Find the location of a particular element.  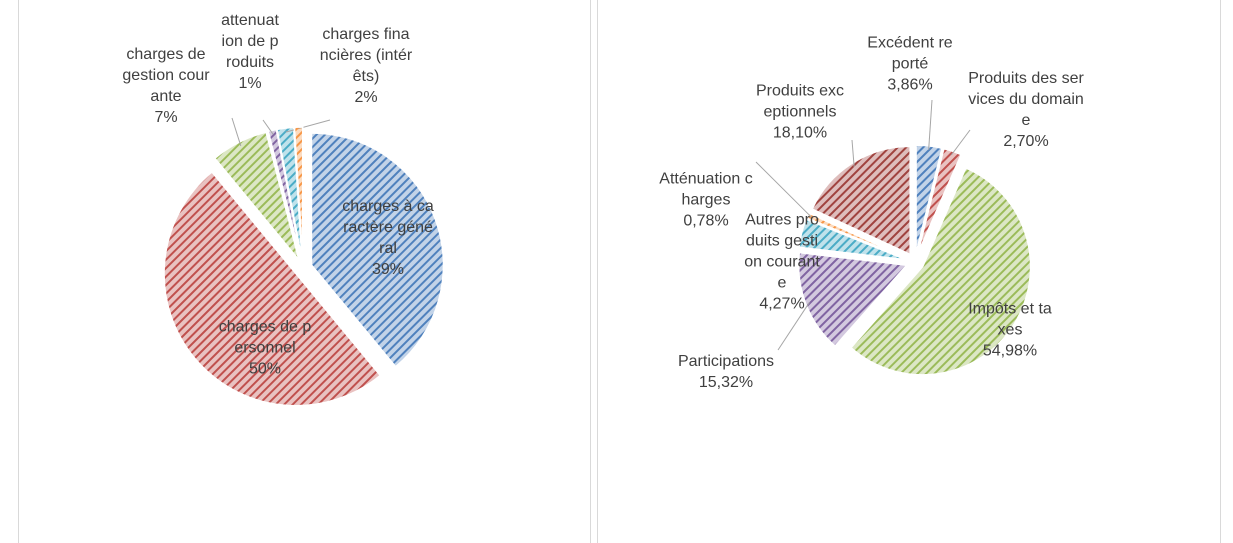

slice-label: charges à caractère général 39% is located at coordinates (388, 238).